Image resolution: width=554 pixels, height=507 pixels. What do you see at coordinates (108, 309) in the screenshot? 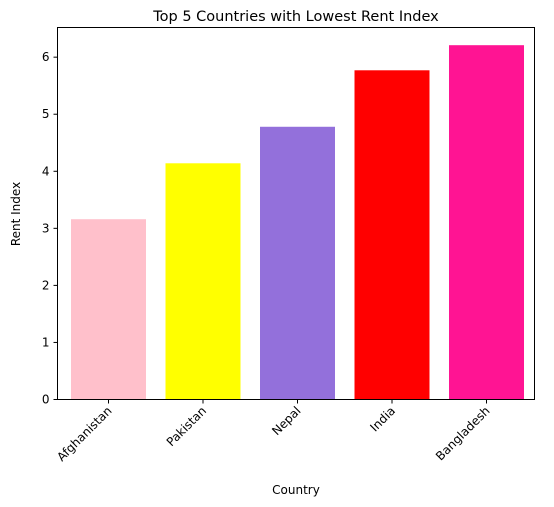
I see `bar-afghanistan` at bounding box center [108, 309].